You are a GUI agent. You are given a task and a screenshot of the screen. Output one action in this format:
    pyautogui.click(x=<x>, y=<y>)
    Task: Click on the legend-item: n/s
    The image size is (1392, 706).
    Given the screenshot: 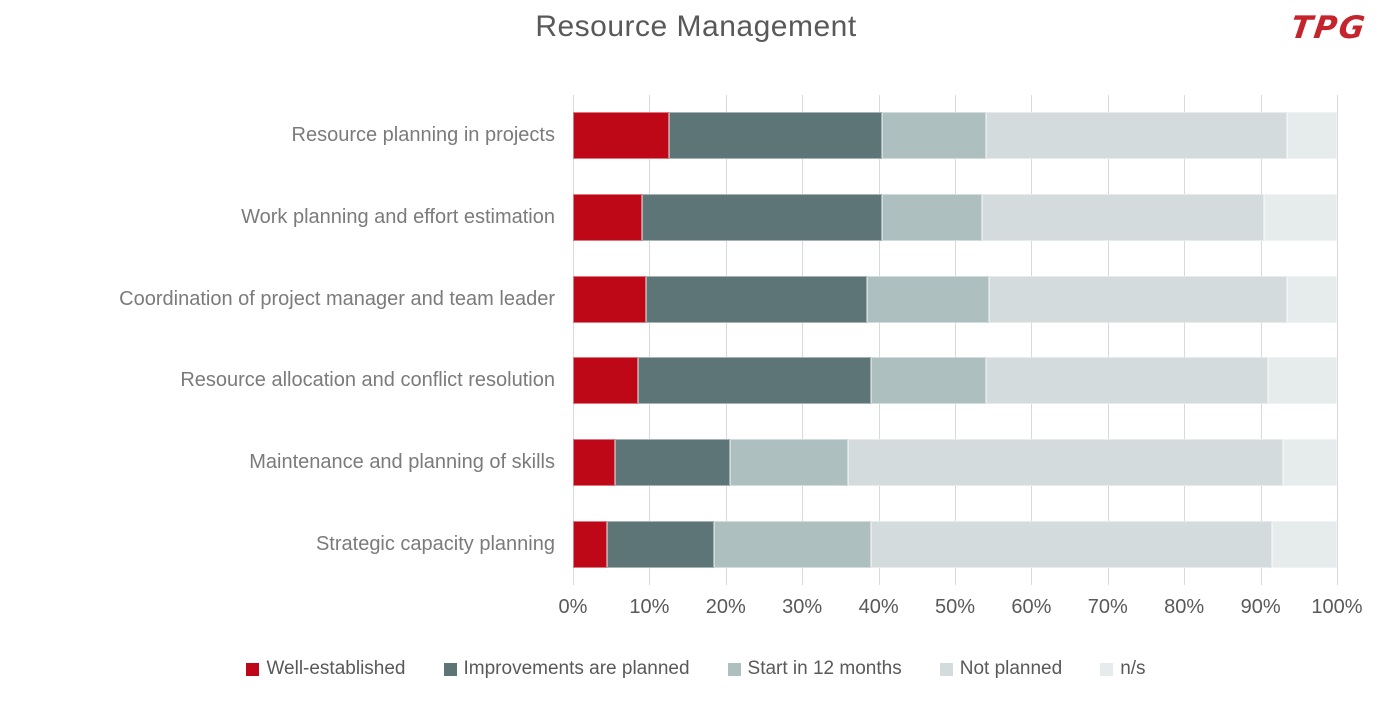 What is the action you would take?
    pyautogui.click(x=1123, y=669)
    